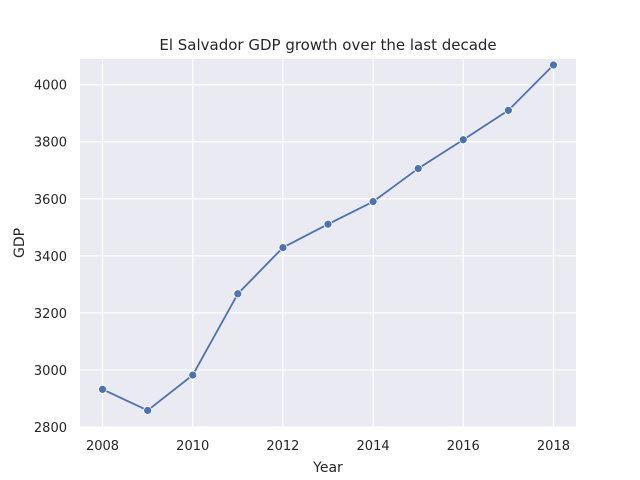  I want to click on y-tick-label: 3200, so click(50, 314).